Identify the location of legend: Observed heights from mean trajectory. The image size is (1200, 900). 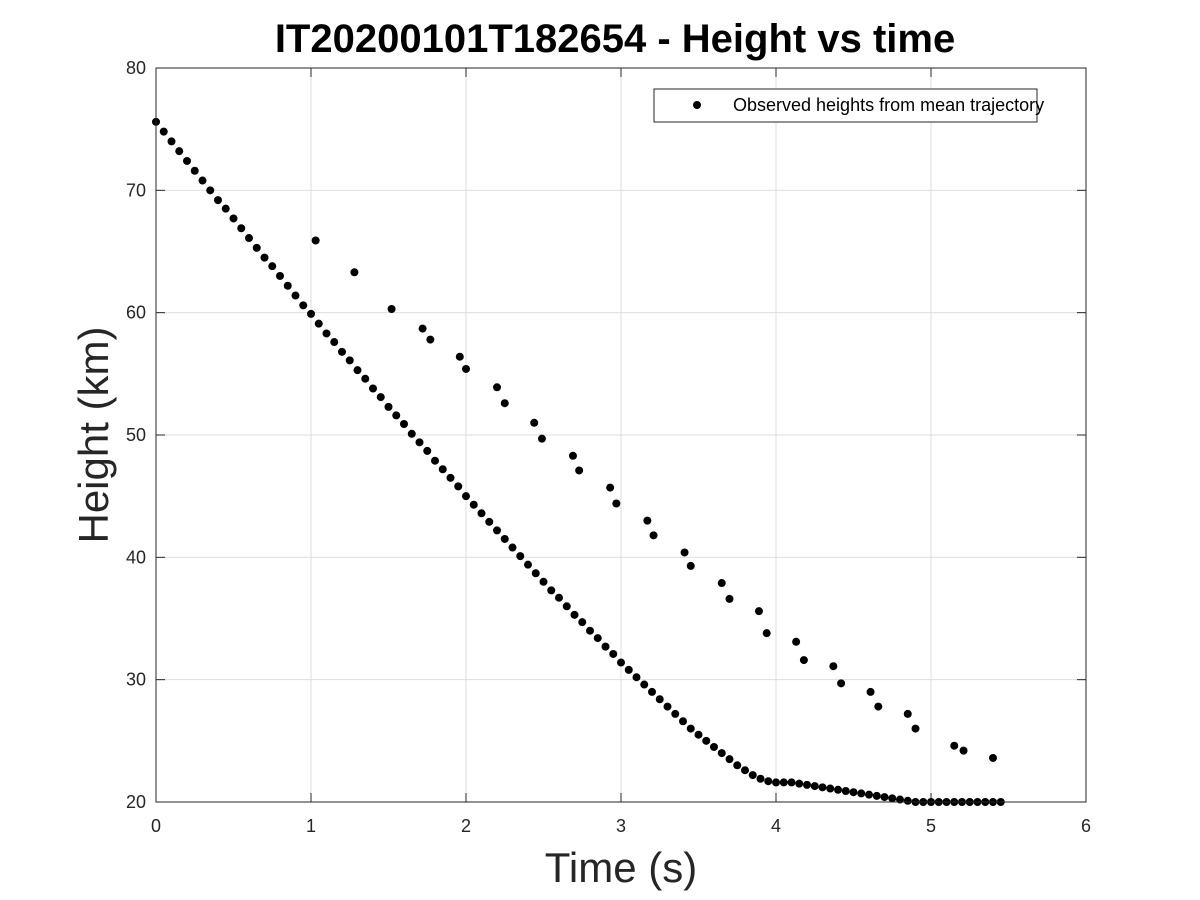
(848, 105).